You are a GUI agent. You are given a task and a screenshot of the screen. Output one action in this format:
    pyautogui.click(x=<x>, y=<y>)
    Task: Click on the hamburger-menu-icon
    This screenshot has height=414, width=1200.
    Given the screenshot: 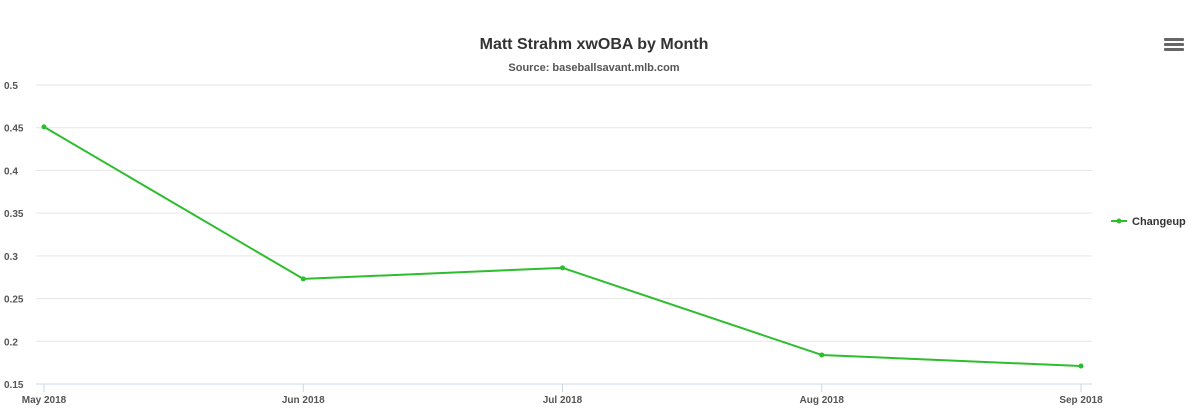 What is the action you would take?
    pyautogui.click(x=1174, y=46)
    